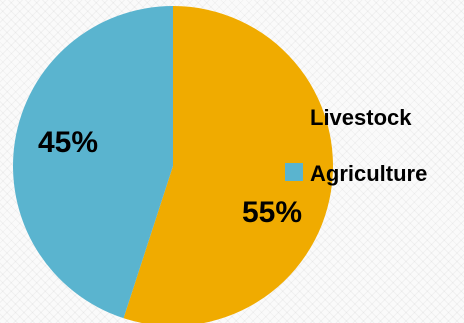 This screenshot has height=323, width=464. Describe the element at coordinates (68, 142) in the screenshot. I see `data-label-agriculture: 45%` at that location.